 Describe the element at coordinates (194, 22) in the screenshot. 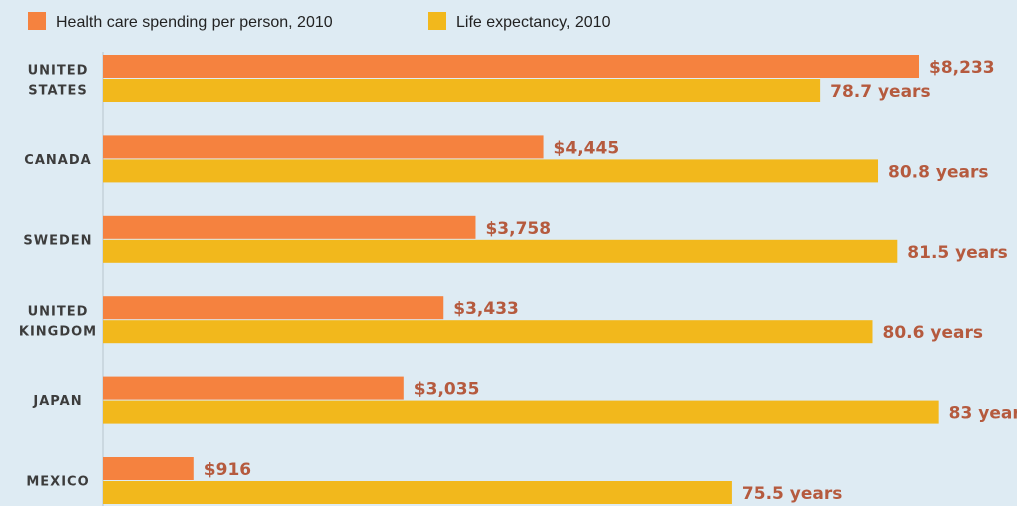

I see `legend-label-spending: Health care spending per person, 2010` at that location.